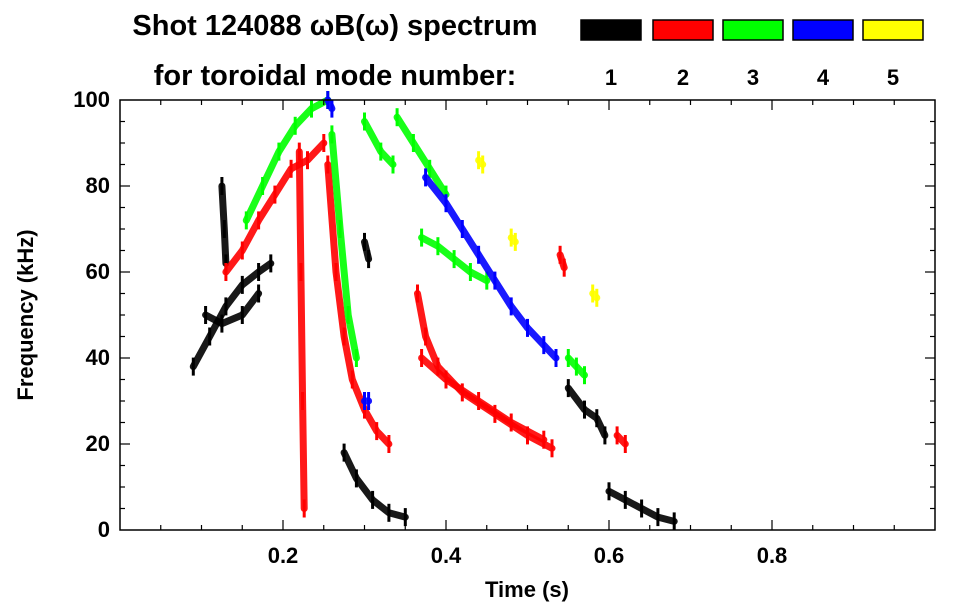 This screenshot has height=615, width=963. What do you see at coordinates (352, 379) in the screenshot?
I see `data-point-n=2-1-3` at bounding box center [352, 379].